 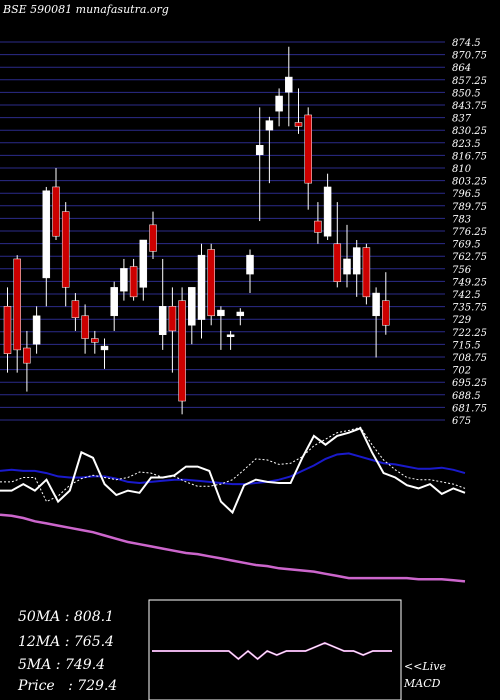 What do you see at coordinates (462, 320) in the screenshot?
I see `y-tick-label: 729` at bounding box center [462, 320].